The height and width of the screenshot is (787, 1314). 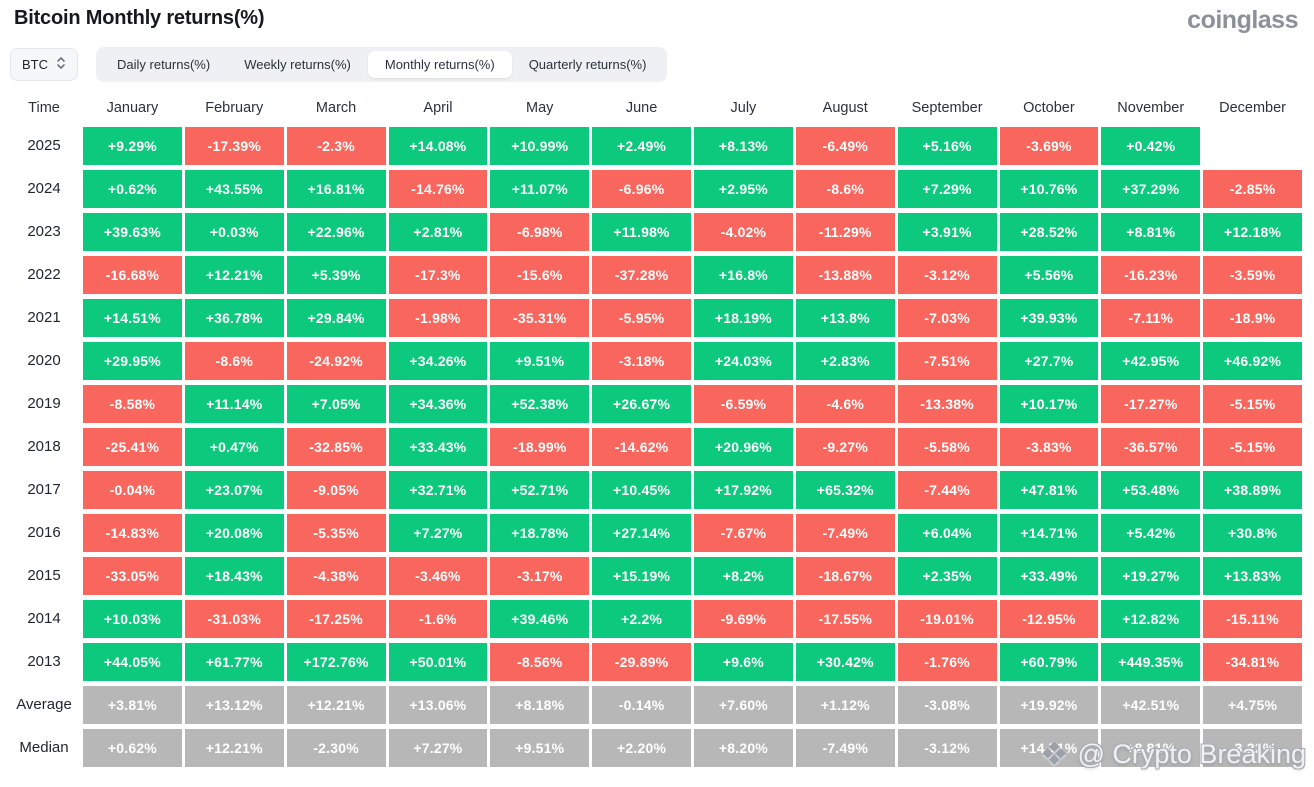 What do you see at coordinates (641, 403) in the screenshot?
I see `return-cell: +26.67%` at bounding box center [641, 403].